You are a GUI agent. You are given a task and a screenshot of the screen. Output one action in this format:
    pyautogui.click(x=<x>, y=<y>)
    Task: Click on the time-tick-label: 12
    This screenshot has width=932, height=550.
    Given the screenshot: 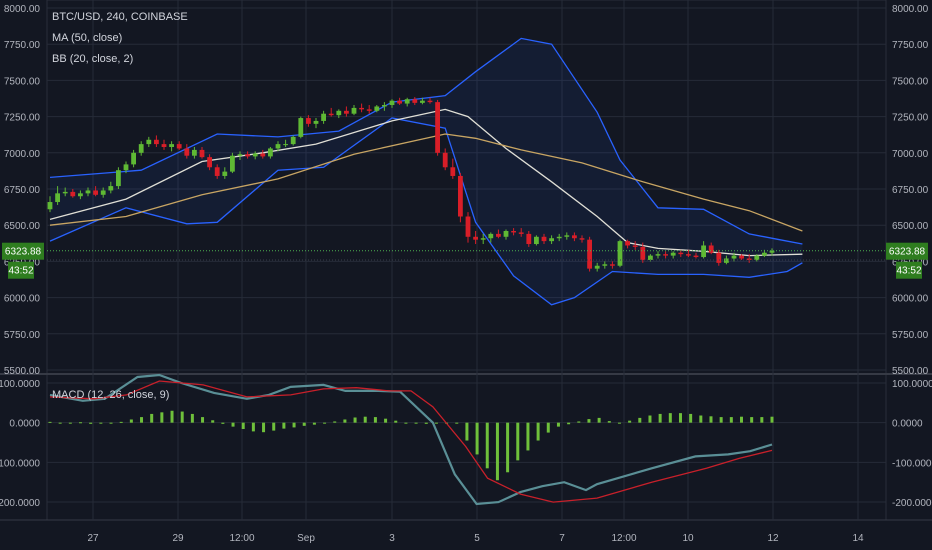 What is the action you would take?
    pyautogui.click(x=773, y=538)
    